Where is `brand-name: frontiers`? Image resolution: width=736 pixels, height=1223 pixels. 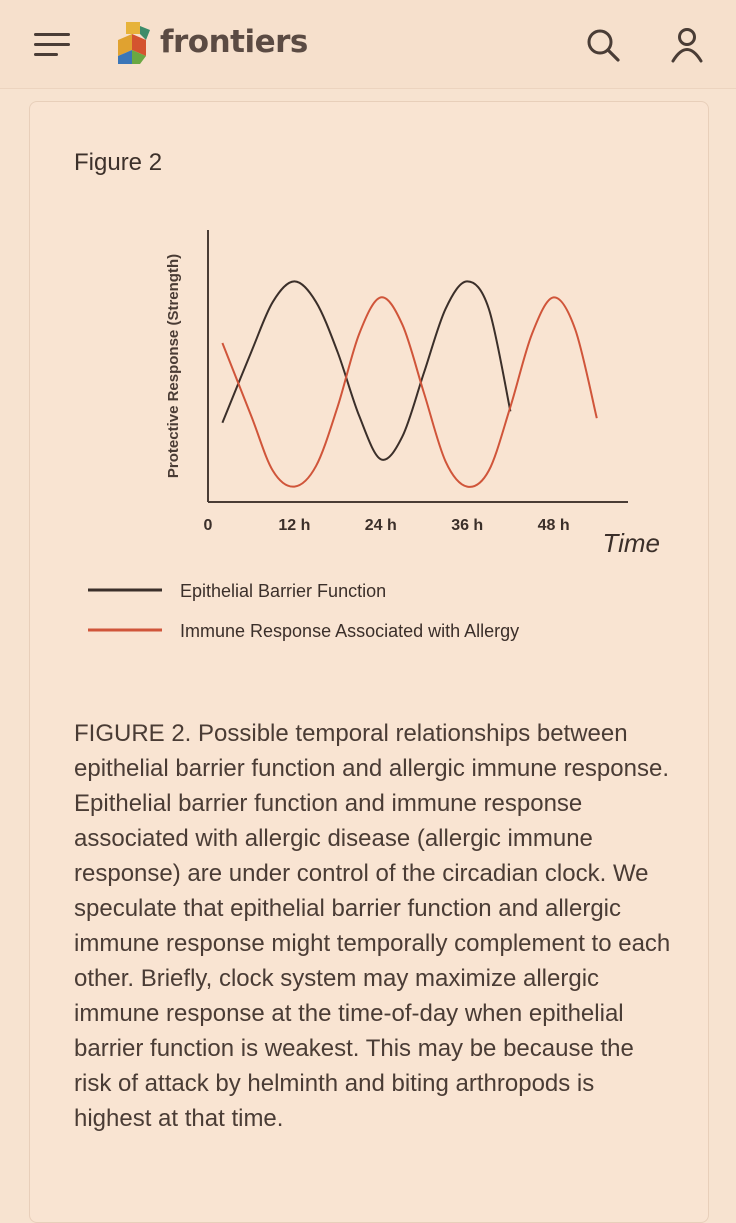
brand-name: frontiers is located at coordinates (234, 42).